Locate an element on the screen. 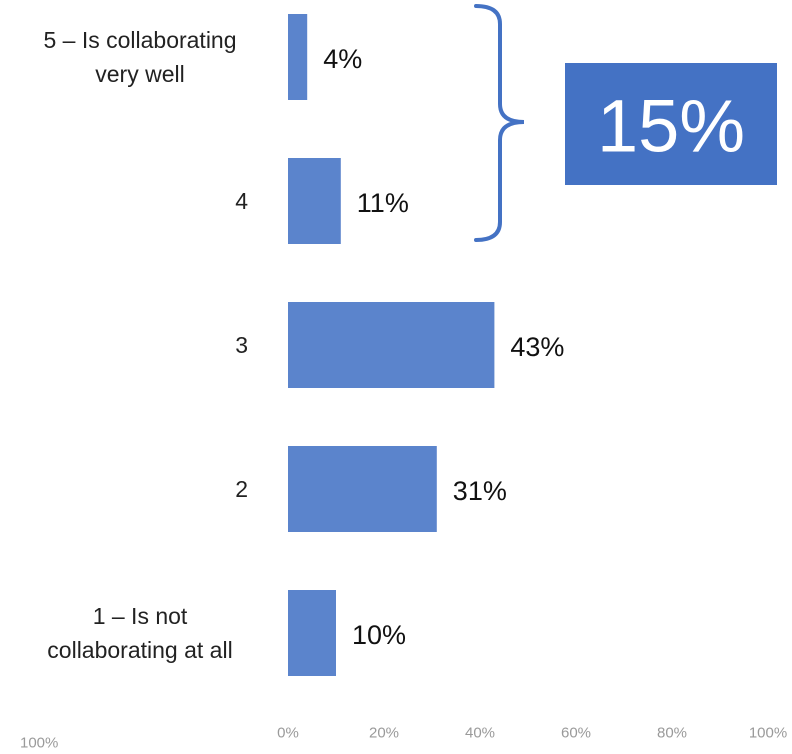 This screenshot has width=792, height=754. category-label-4: 2 is located at coordinates (241, 489).